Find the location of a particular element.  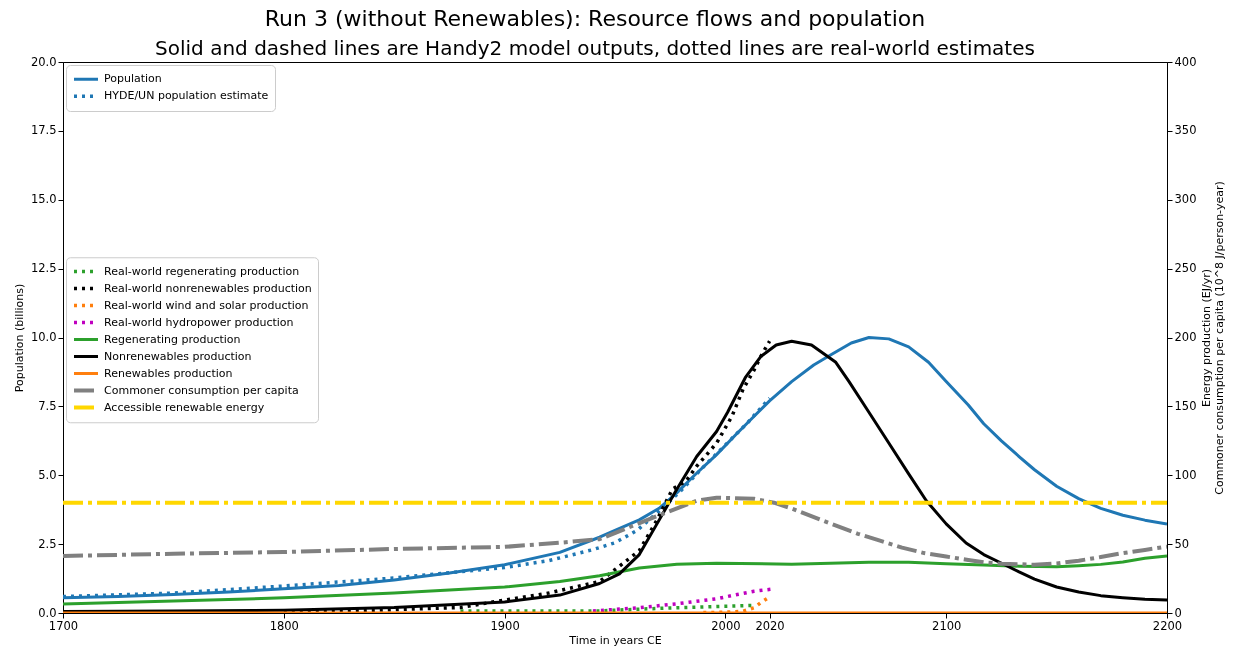

chart-subtitle: Solid and dashed lines are Handy2 model outputs, dotted lines are real-world estimates is located at coordinates (595, 48).